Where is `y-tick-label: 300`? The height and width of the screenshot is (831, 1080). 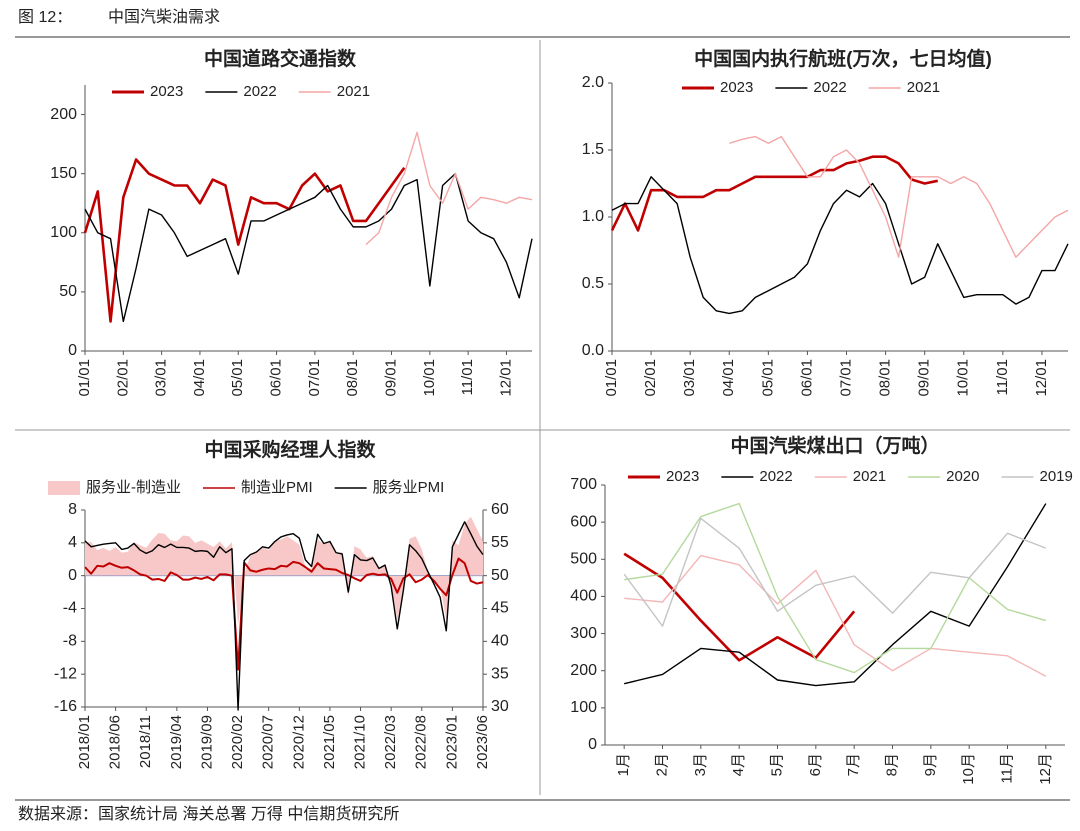
y-tick-label: 300 is located at coordinates (583, 633).